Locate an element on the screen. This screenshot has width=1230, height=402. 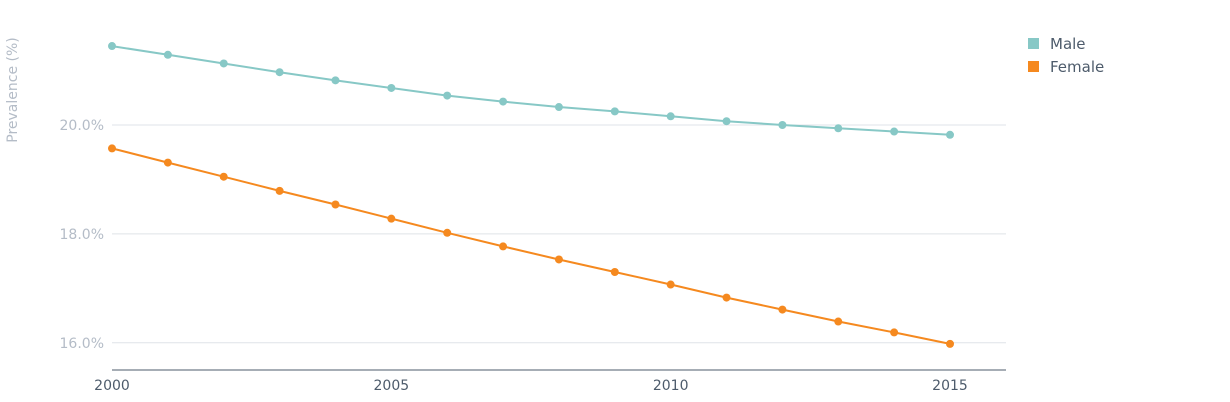
x-tick-label: 2010 is located at coordinates (671, 386).